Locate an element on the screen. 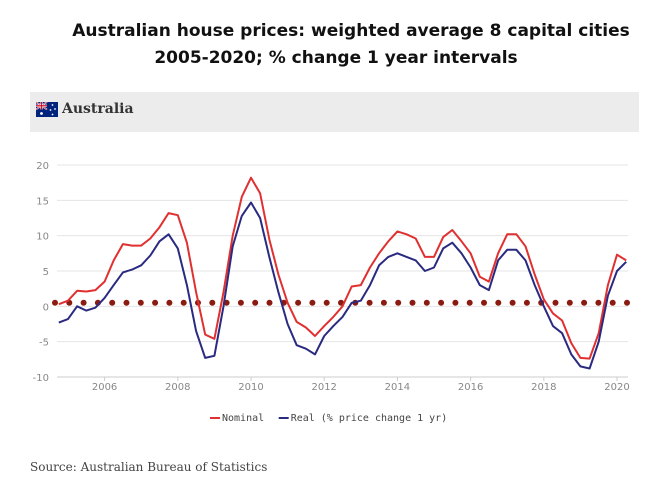 This screenshot has height=500, width=672. x-tick-label: 2010 is located at coordinates (250, 387).